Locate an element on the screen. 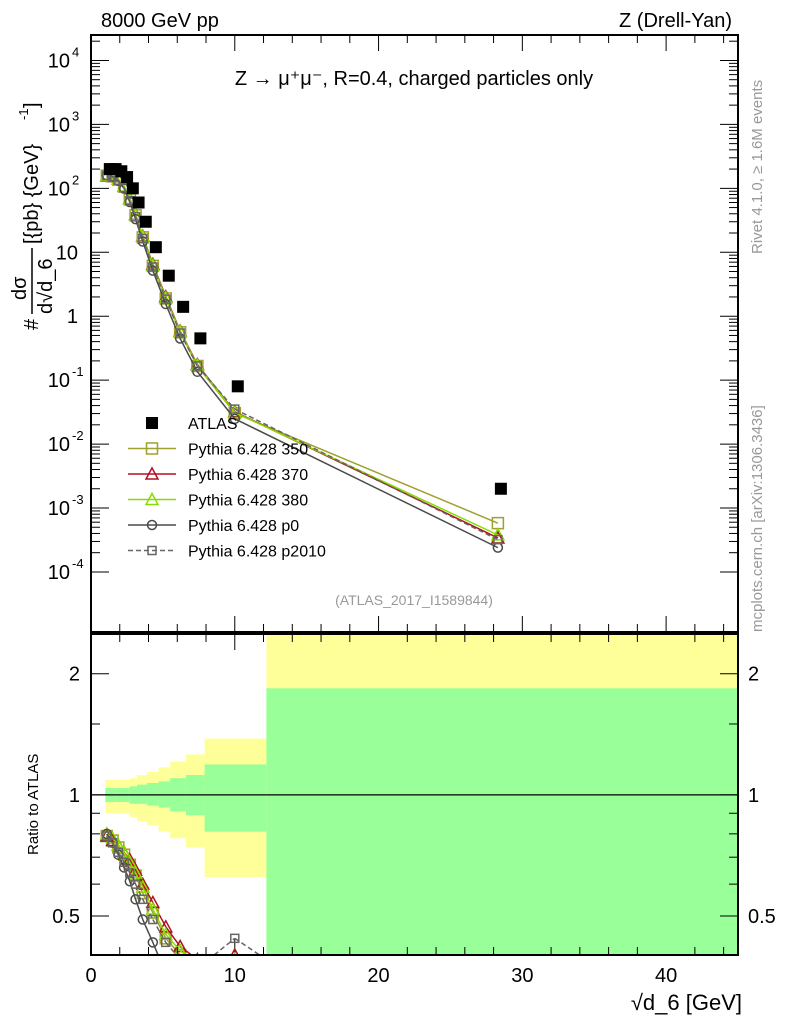  y-label-unit: [{pb} {GeV} is located at coordinates (32, 194).